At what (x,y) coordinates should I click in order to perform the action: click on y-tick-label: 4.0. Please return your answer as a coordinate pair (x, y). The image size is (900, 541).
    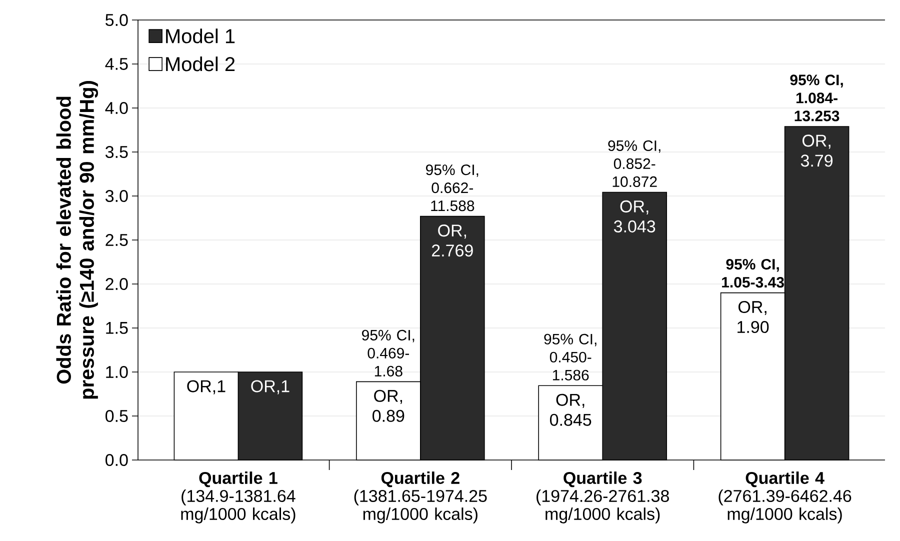
    Looking at the image, I should click on (116, 108).